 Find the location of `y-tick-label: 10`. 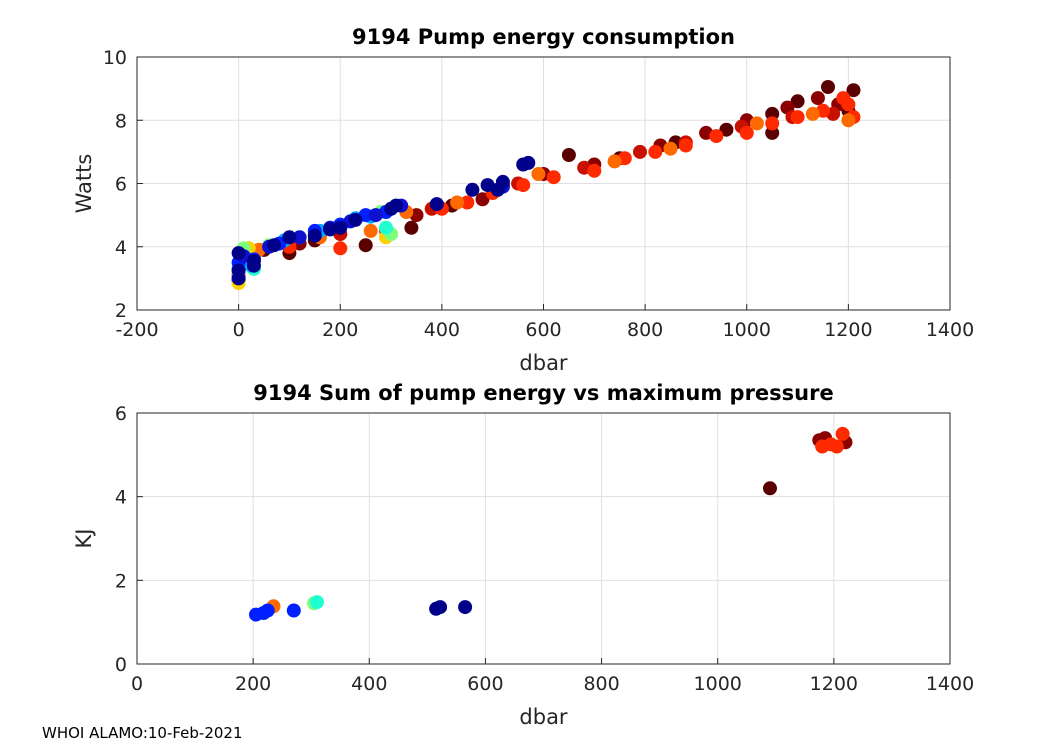

y-tick-label: 10 is located at coordinates (115, 58).